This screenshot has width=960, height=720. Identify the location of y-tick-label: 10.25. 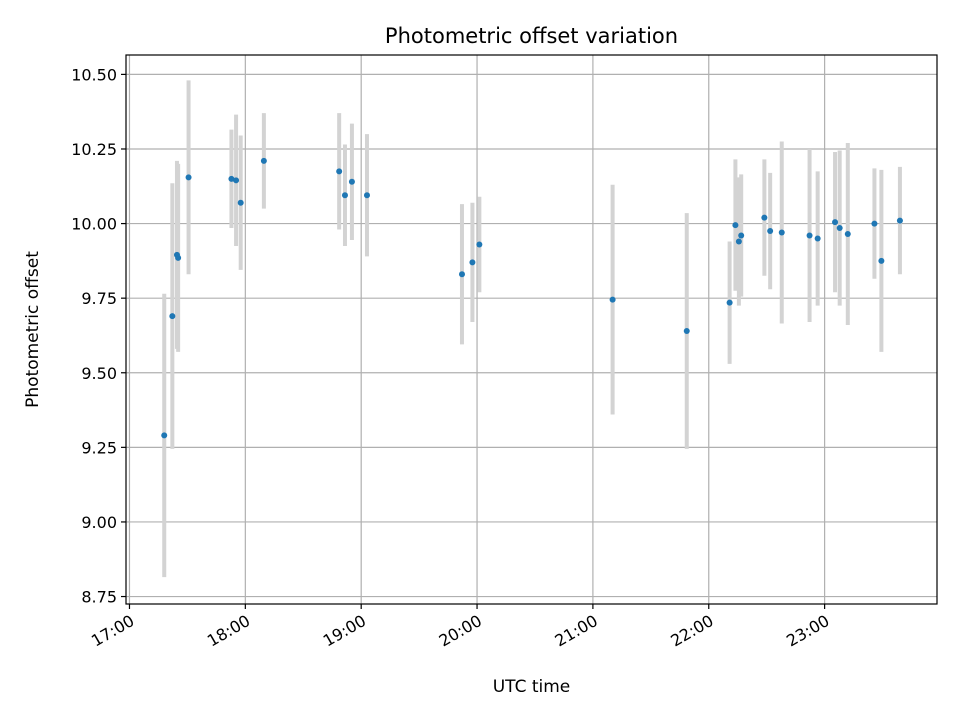
(94, 149).